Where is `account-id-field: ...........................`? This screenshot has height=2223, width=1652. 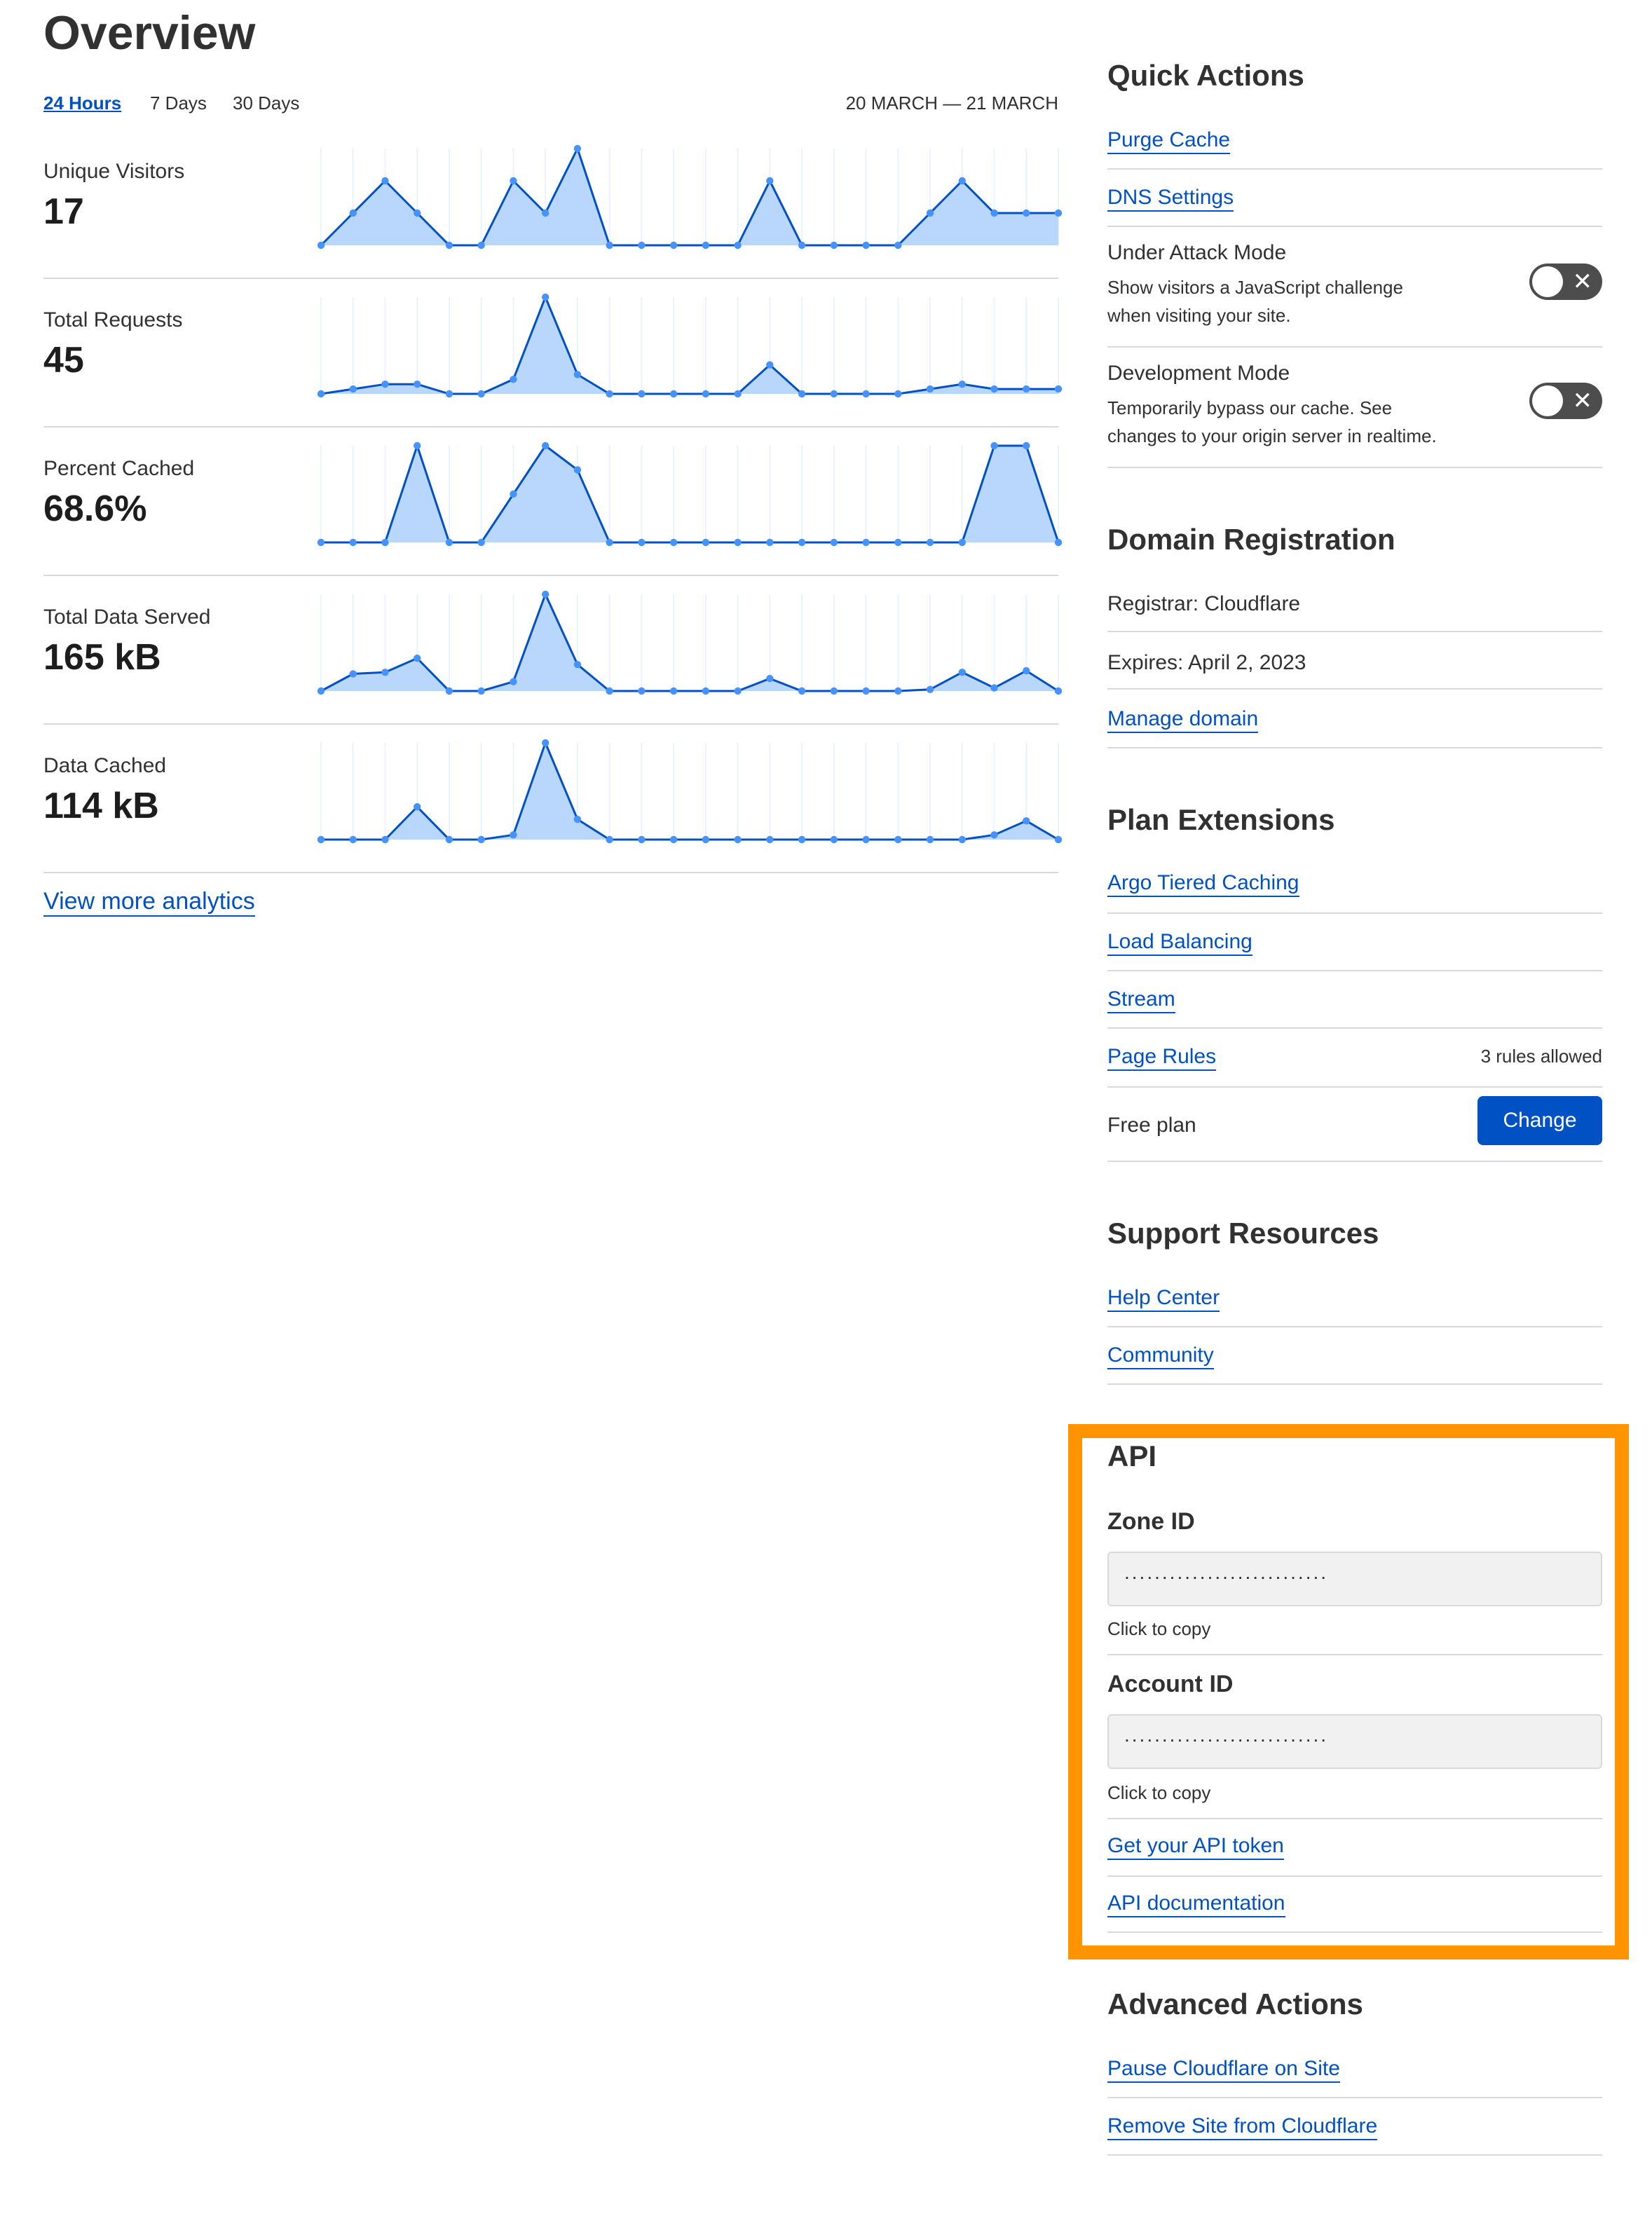 account-id-field: ........................... is located at coordinates (1355, 1741).